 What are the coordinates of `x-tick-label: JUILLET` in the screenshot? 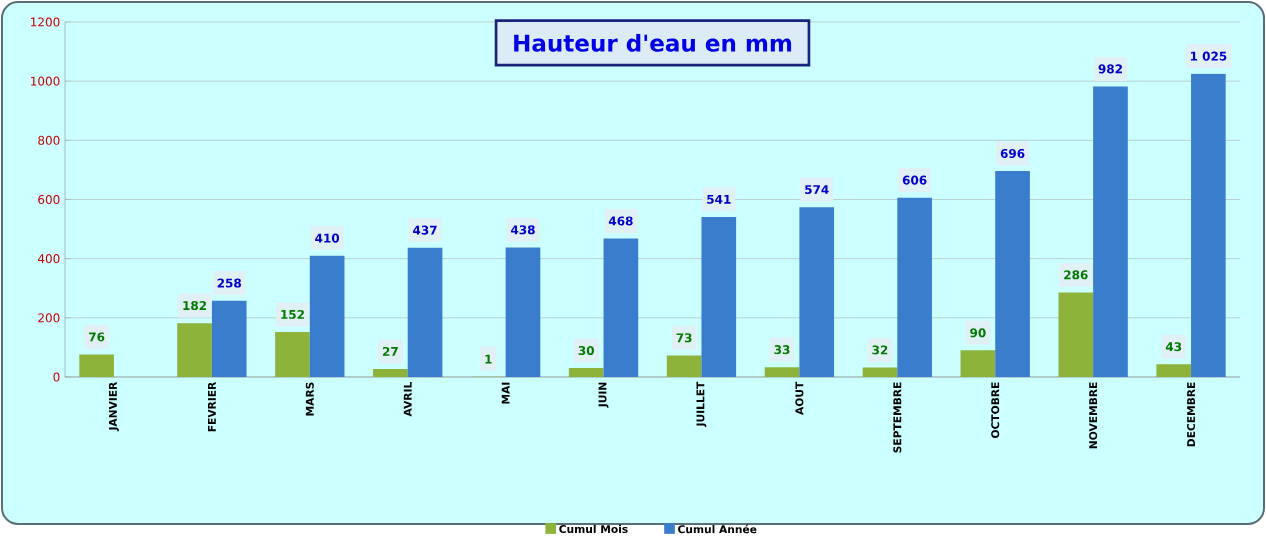 It's located at (701, 404).